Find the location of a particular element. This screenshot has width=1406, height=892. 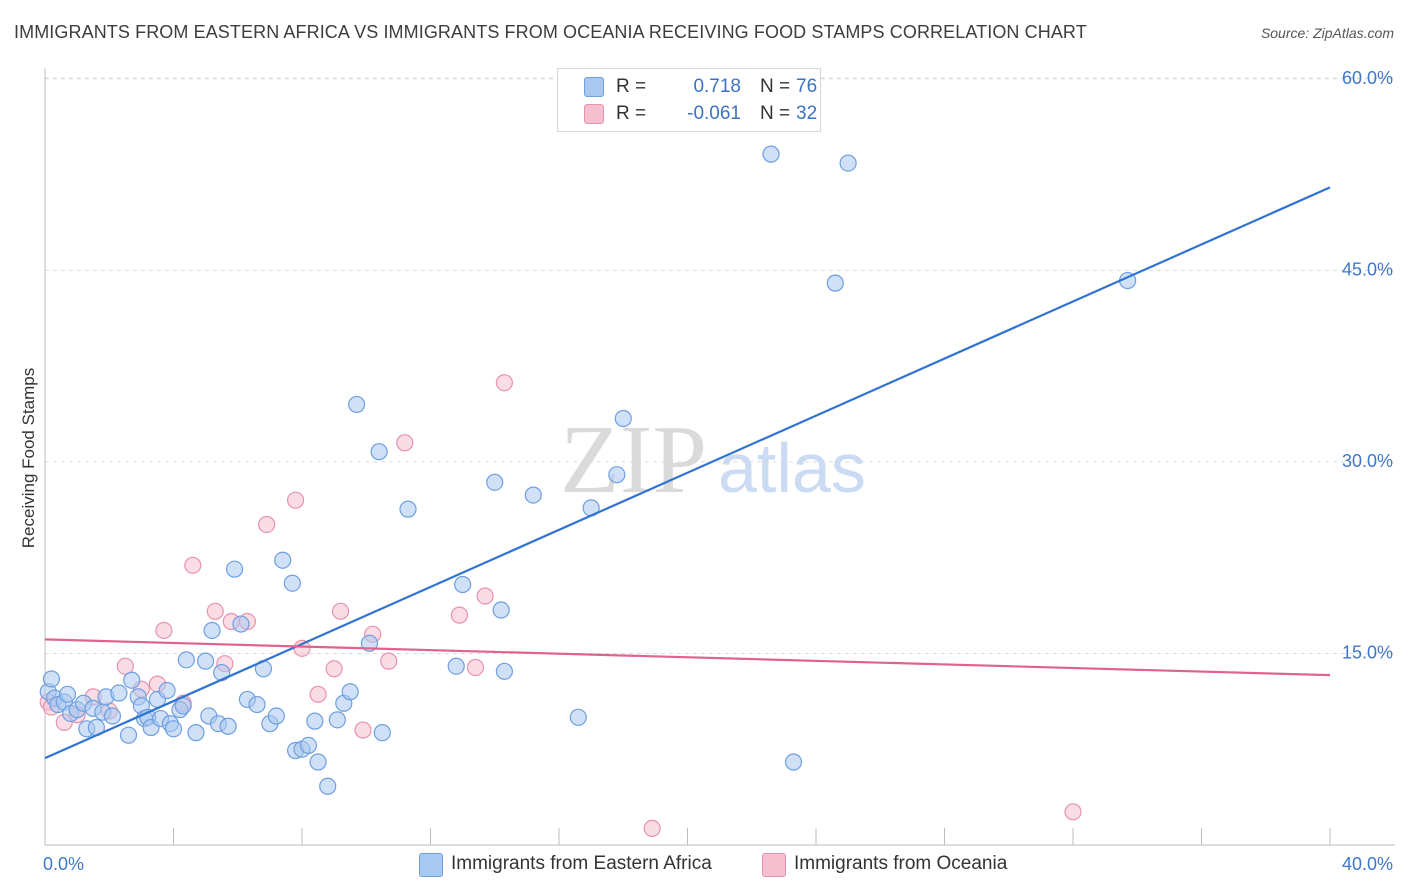

bottom-legend-label: Immigrants from Eastern Africa is located at coordinates (581, 863).